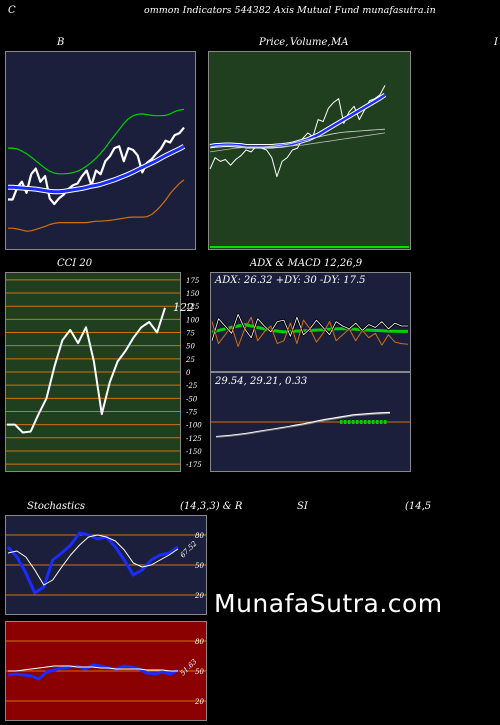  Describe the element at coordinates (61, 42) in the screenshot. I see `bollinger-title: B` at that location.